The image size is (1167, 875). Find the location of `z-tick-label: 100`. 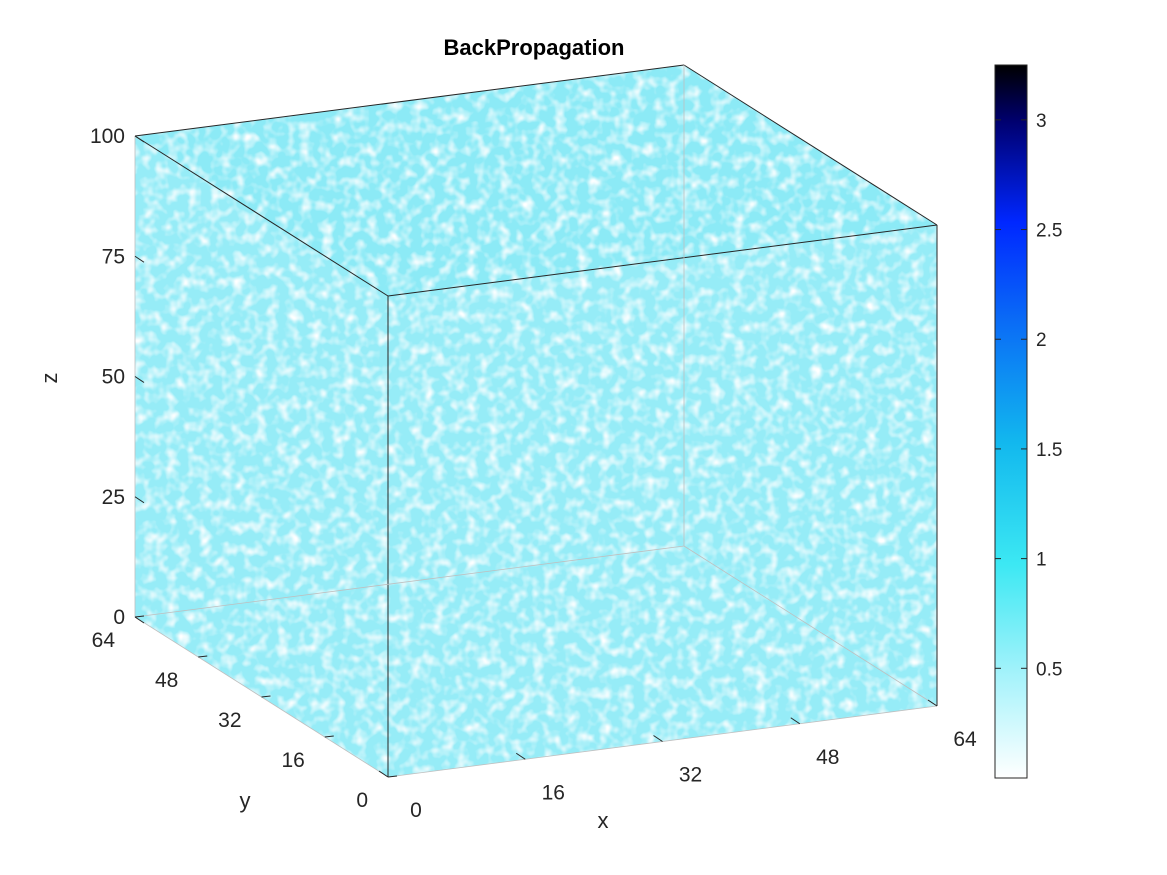

z-tick-label: 100 is located at coordinates (107, 136).